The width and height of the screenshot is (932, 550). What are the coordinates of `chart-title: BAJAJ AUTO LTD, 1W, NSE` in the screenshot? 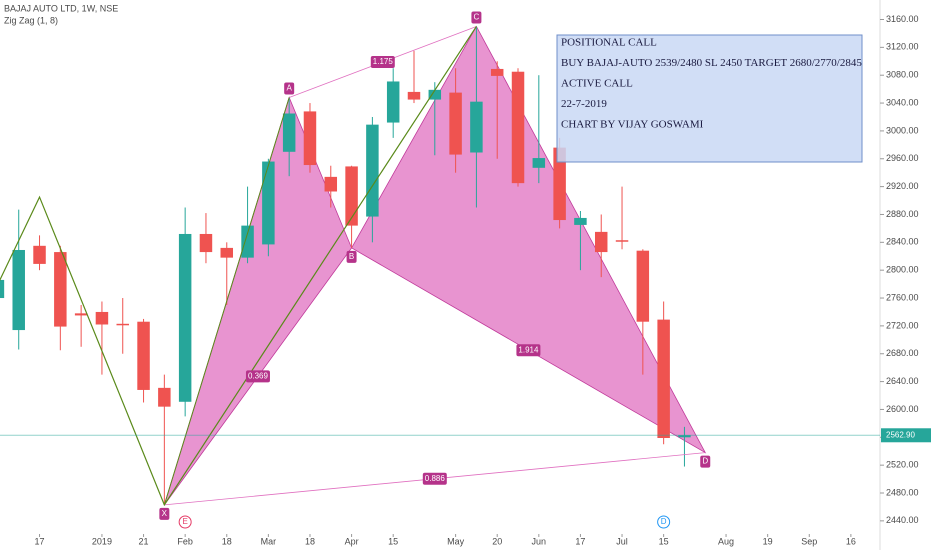 It's located at (61, 8).